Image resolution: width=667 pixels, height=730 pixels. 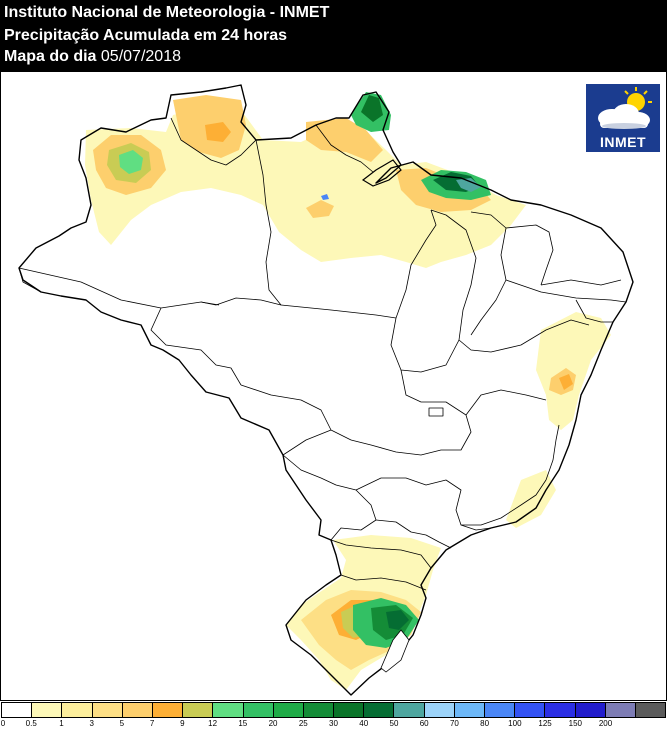 I want to click on border-ma-pi, so click(x=453, y=275).